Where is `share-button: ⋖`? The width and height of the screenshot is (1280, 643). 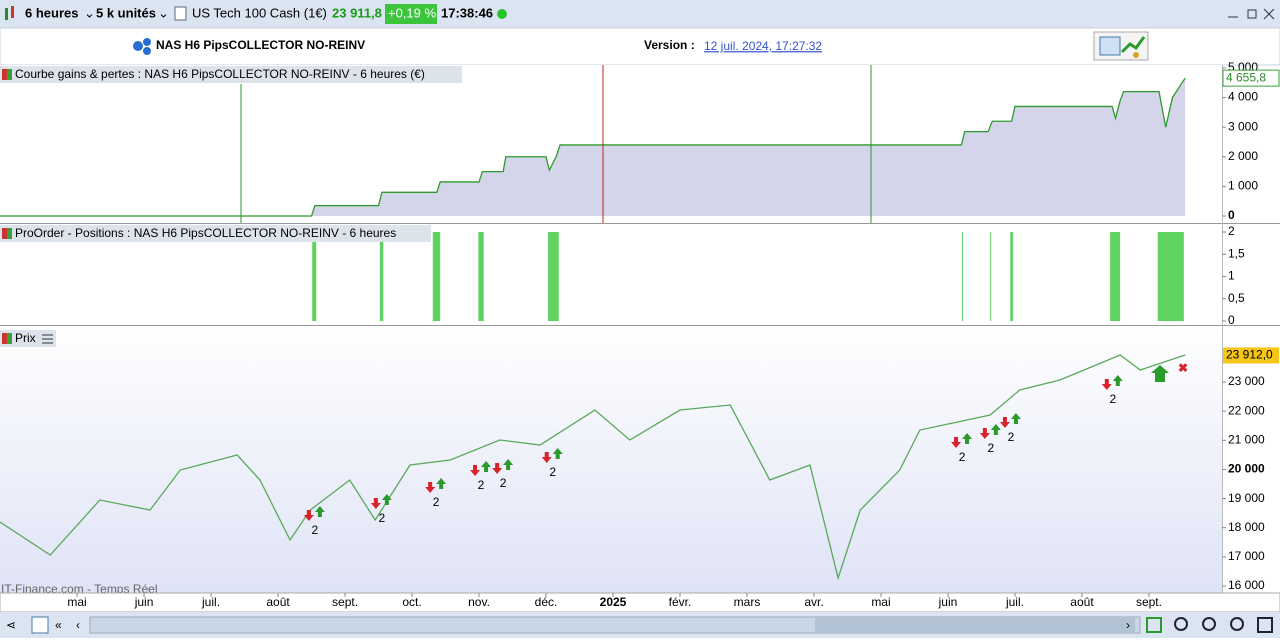 share-button: ⋖ is located at coordinates (11, 625).